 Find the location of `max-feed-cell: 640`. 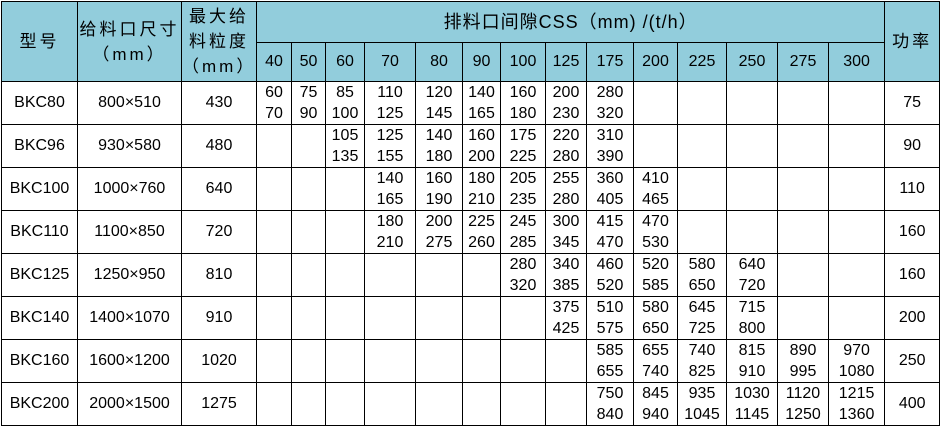

max-feed-cell: 640 is located at coordinates (219, 189).